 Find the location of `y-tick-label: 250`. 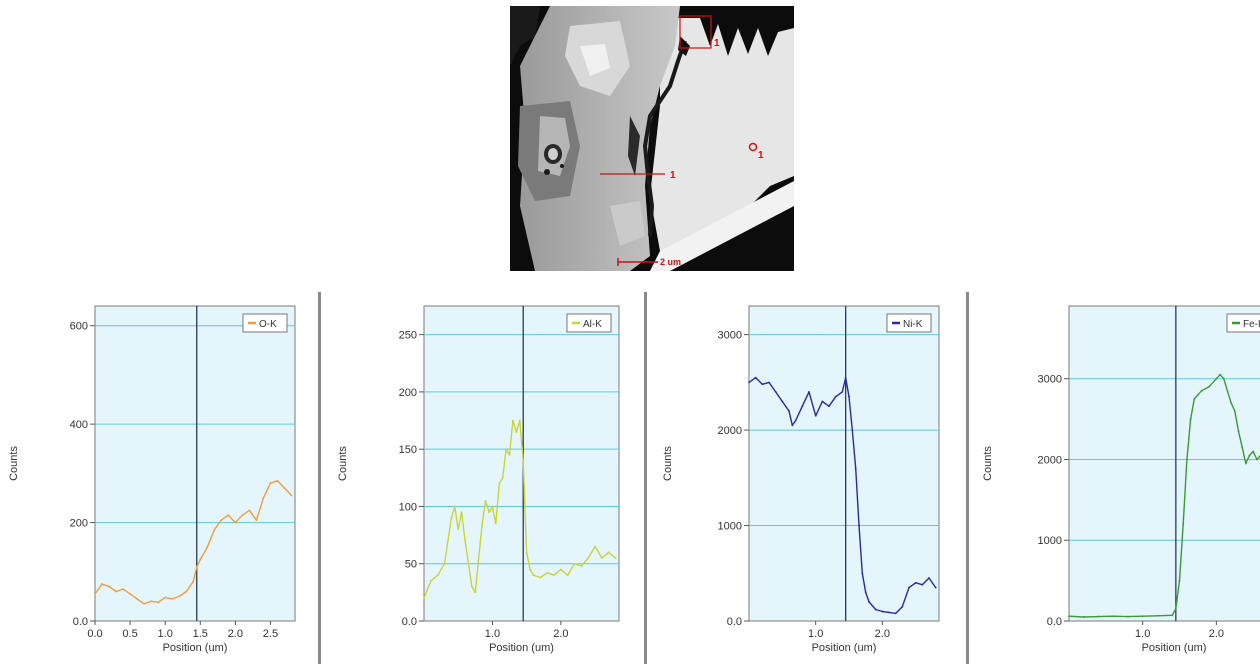

y-tick-label: 250 is located at coordinates (408, 336).